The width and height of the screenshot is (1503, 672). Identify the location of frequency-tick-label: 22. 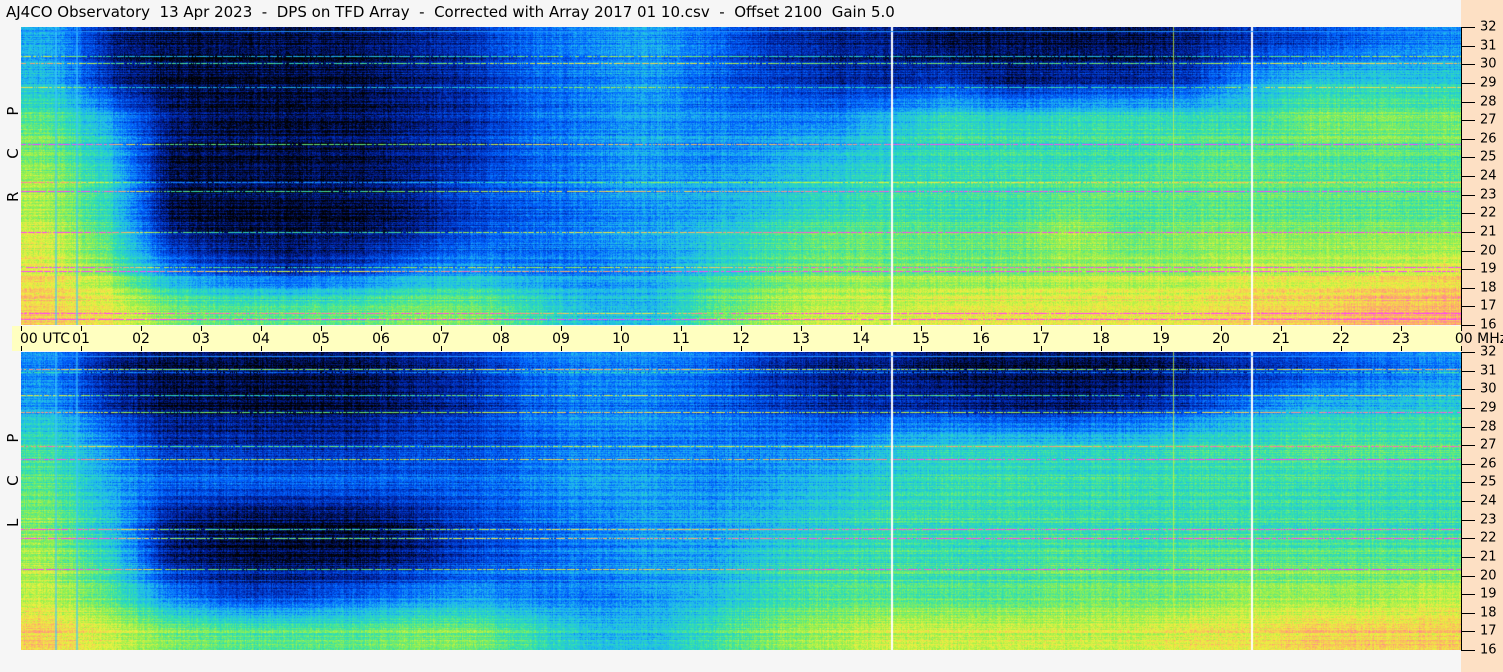
(1488, 213).